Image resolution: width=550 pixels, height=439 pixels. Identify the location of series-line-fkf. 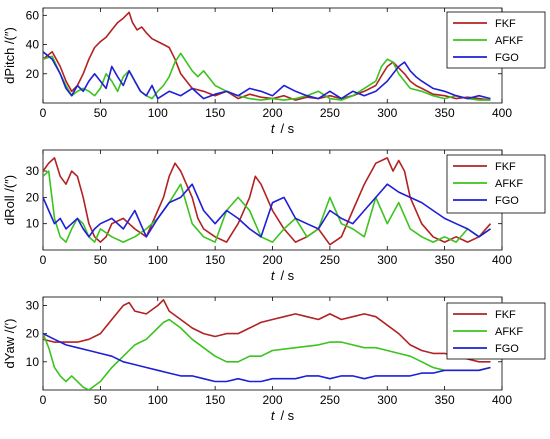
(267, 330).